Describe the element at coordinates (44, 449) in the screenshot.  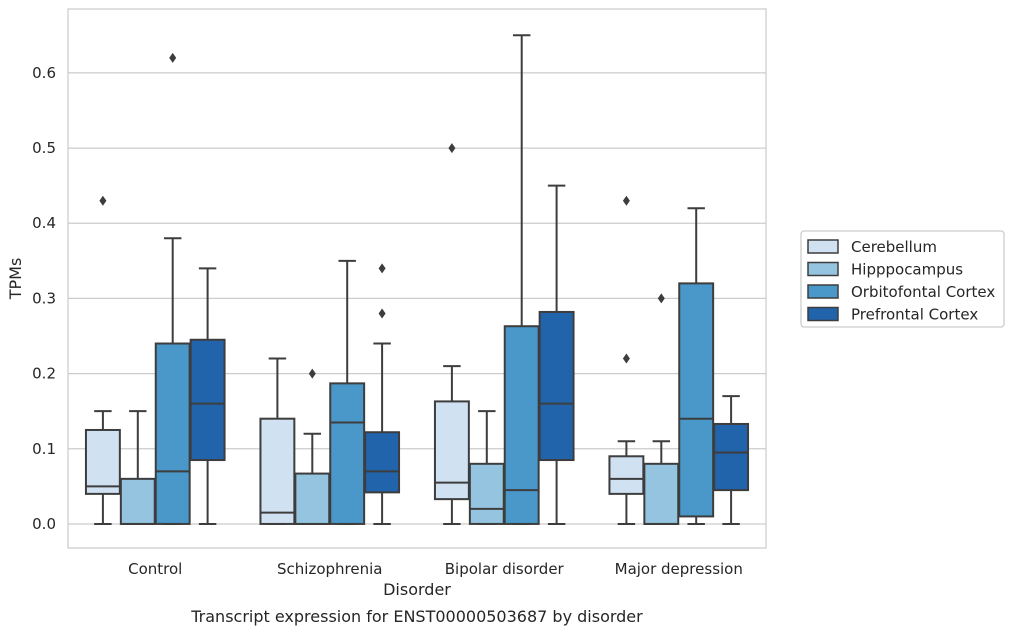
I see `y-tick-label: 0.1` at that location.